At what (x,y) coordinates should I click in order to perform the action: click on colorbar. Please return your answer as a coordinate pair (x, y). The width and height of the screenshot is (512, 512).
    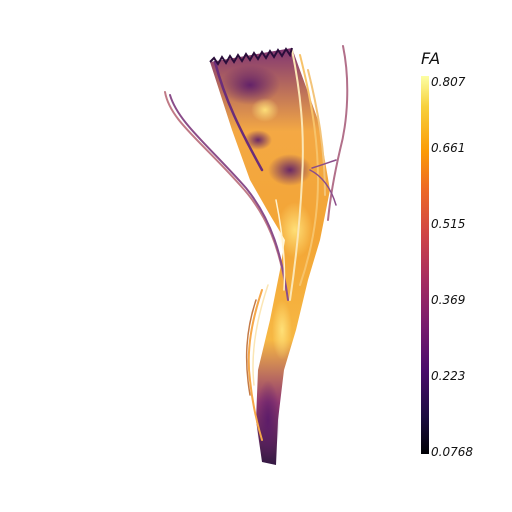
    Looking at the image, I should click on (425, 265).